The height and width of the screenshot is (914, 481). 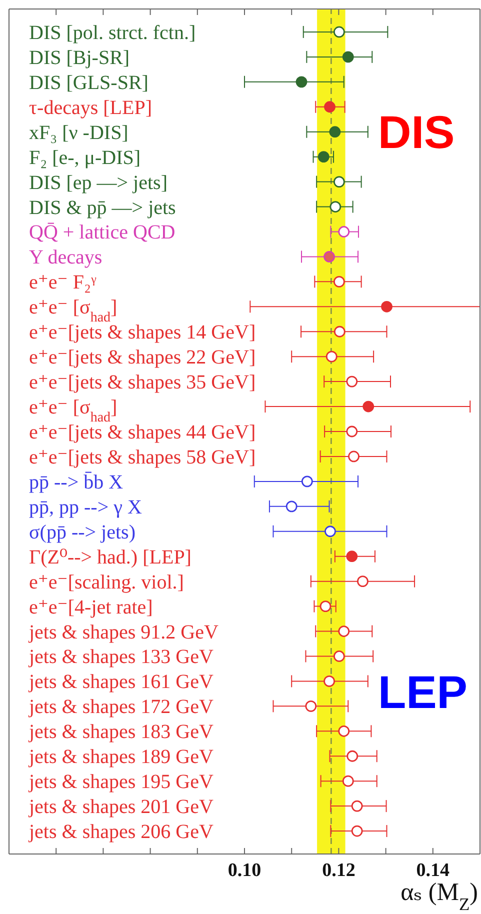 I want to click on annotation: DIS, so click(x=416, y=132).